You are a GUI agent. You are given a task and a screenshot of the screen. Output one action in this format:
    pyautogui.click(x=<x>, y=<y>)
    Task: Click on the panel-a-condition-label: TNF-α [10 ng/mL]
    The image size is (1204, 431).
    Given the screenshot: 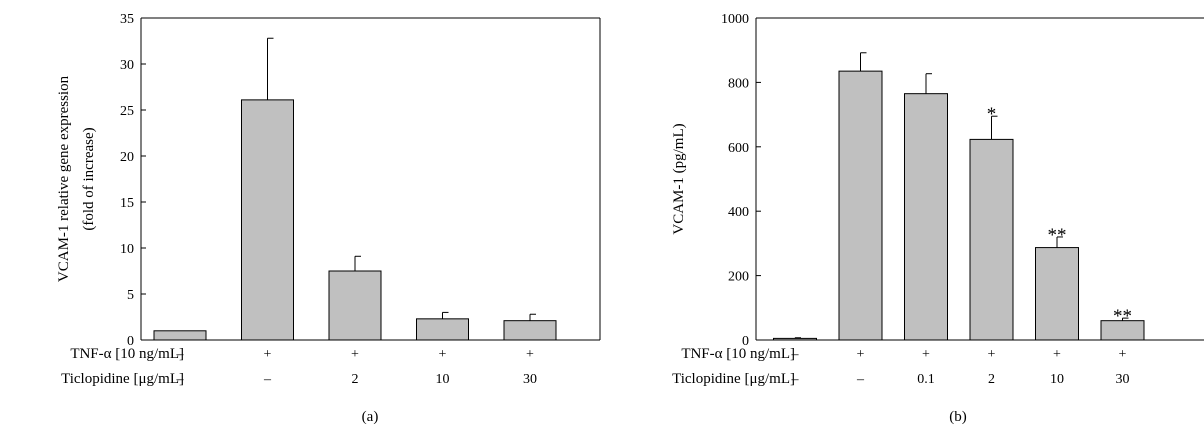 What is the action you would take?
    pyautogui.click(x=127, y=354)
    